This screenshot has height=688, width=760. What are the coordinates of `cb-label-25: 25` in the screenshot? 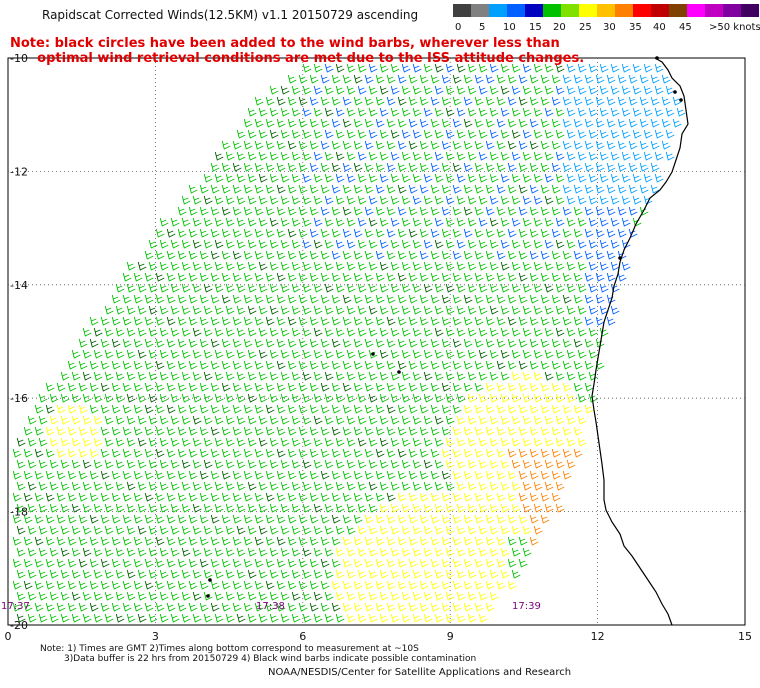 It's located at (585, 27).